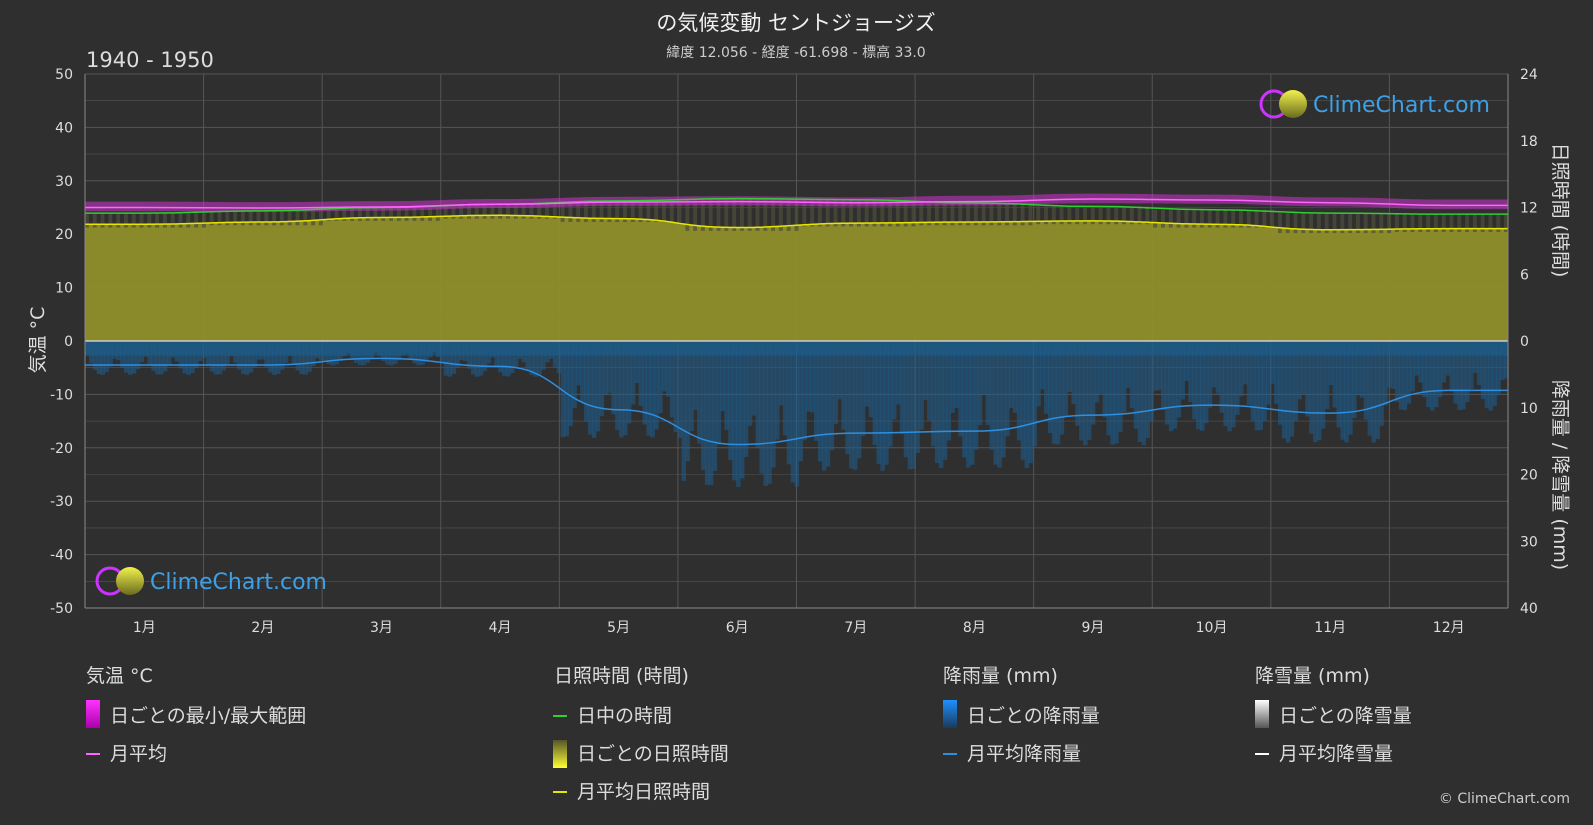 Image resolution: width=1593 pixels, height=825 pixels. I want to click on x-tick-label: 11月, so click(1330, 628).